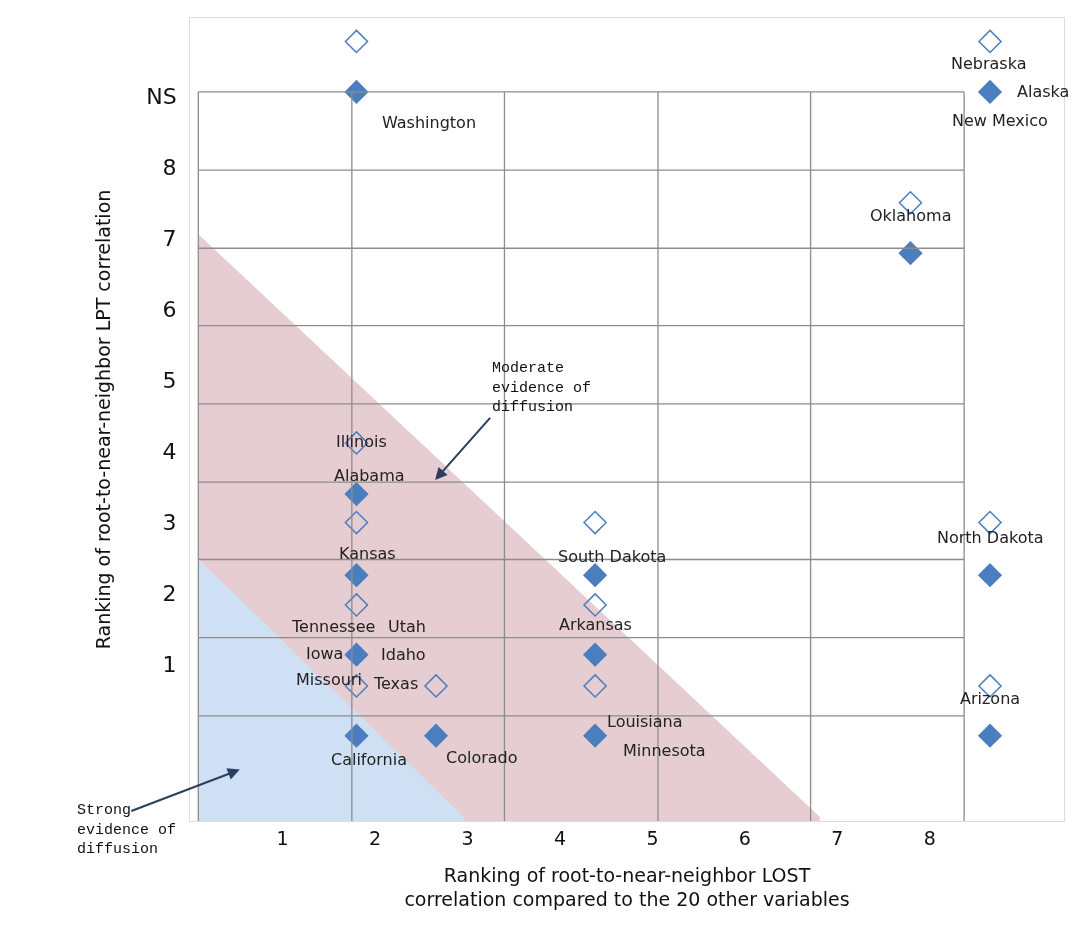  What do you see at coordinates (127, 830) in the screenshot?
I see `text: Strong evidence of diffusion` at bounding box center [127, 830].